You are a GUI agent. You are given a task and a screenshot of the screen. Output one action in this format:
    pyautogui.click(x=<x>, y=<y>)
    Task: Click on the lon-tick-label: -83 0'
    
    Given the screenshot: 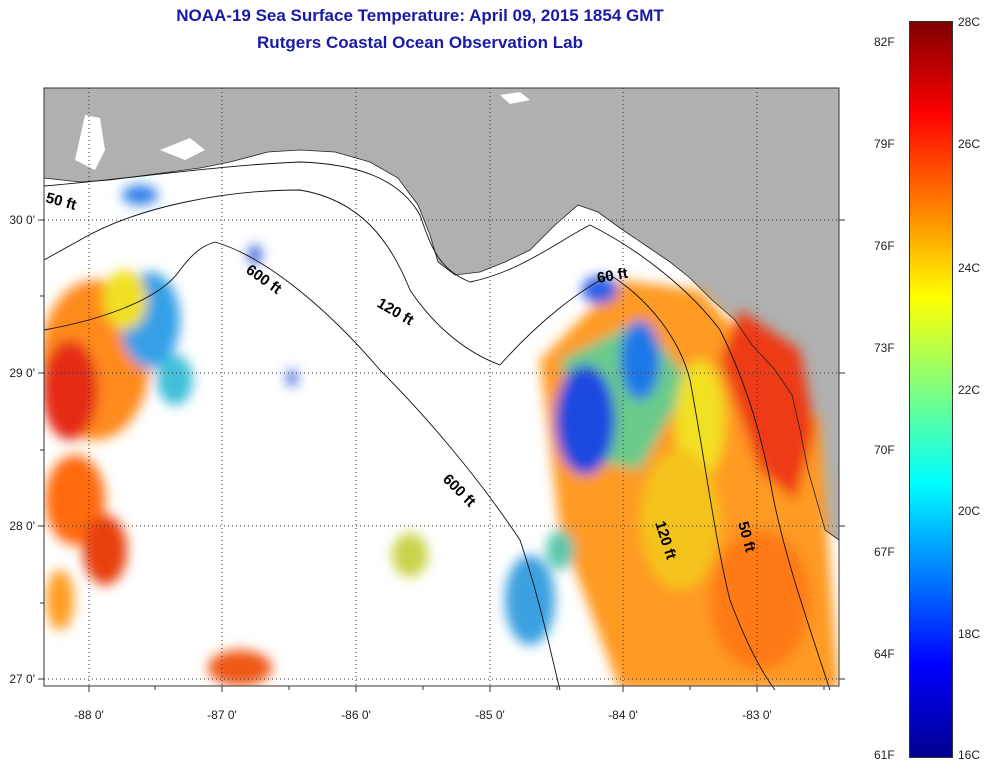 What is the action you would take?
    pyautogui.click(x=757, y=715)
    